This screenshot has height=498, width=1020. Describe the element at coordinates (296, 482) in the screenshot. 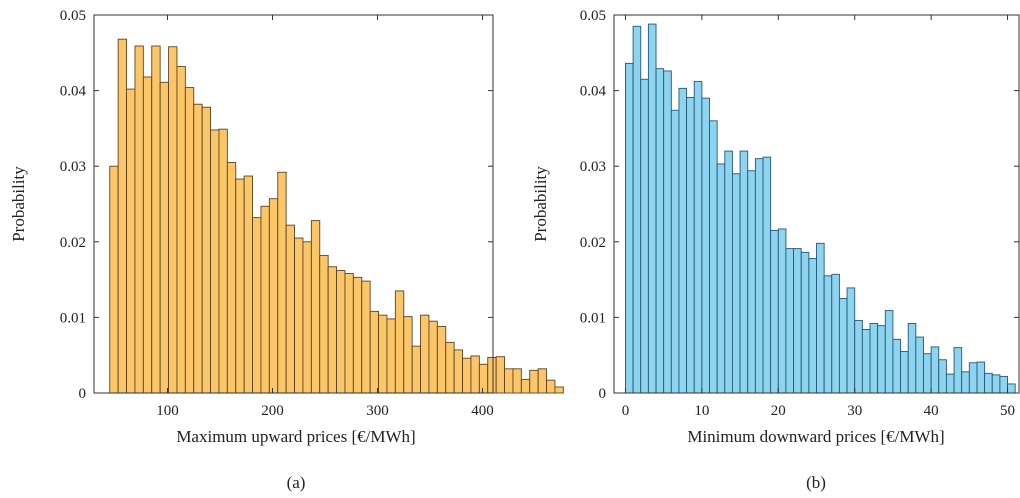

I see `panel-label: (a)` at that location.